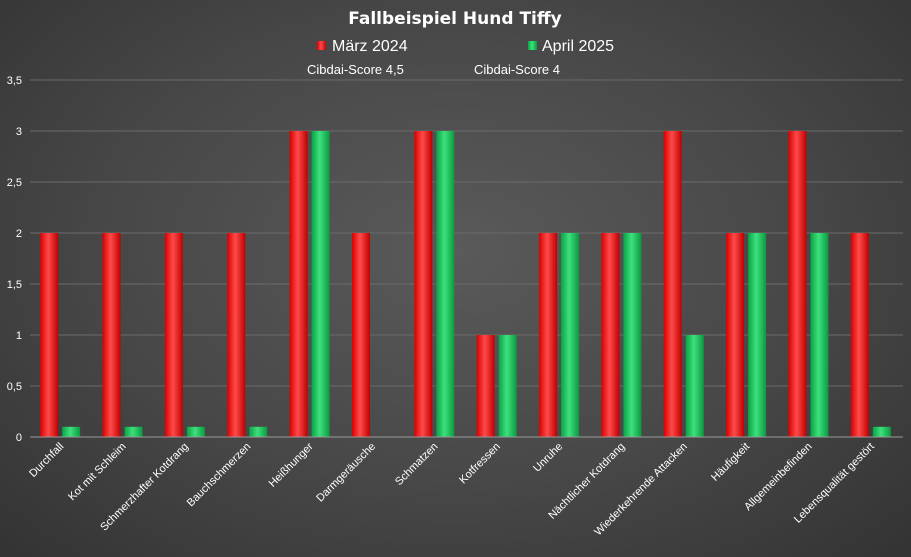  I want to click on y-tick-label: 0,5, so click(14, 387).